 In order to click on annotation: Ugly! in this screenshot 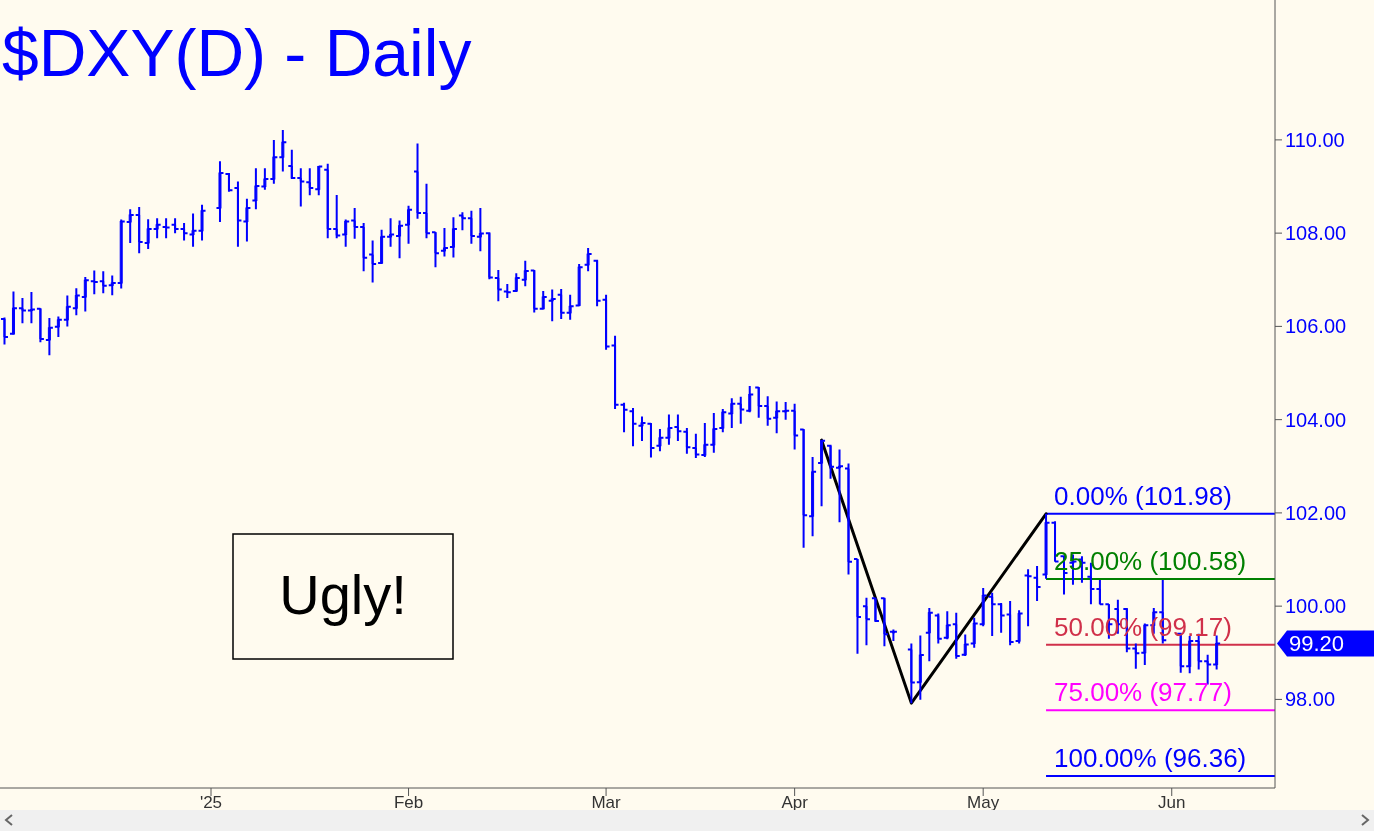, I will do `click(343, 594)`.